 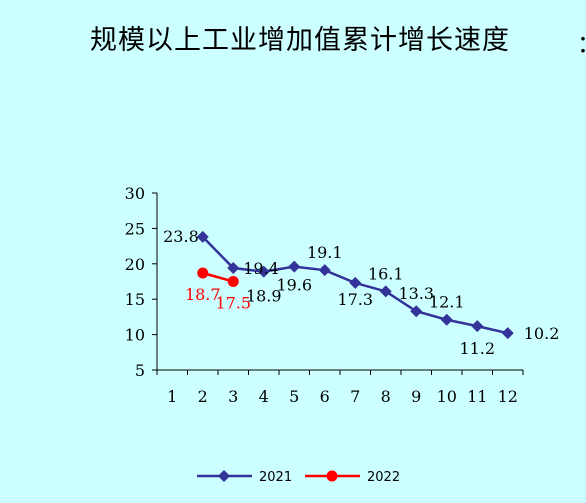 I want to click on data-label: 17.5, so click(x=233, y=303).